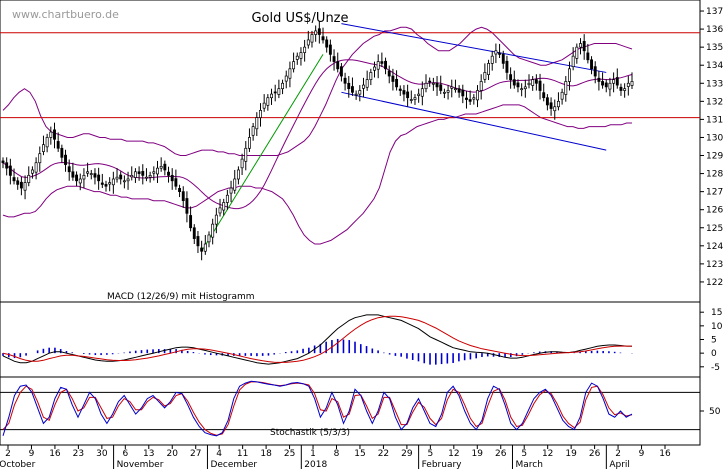  What do you see at coordinates (714, 48) in the screenshot?
I see `price-tick-label: 1350` at bounding box center [714, 48].